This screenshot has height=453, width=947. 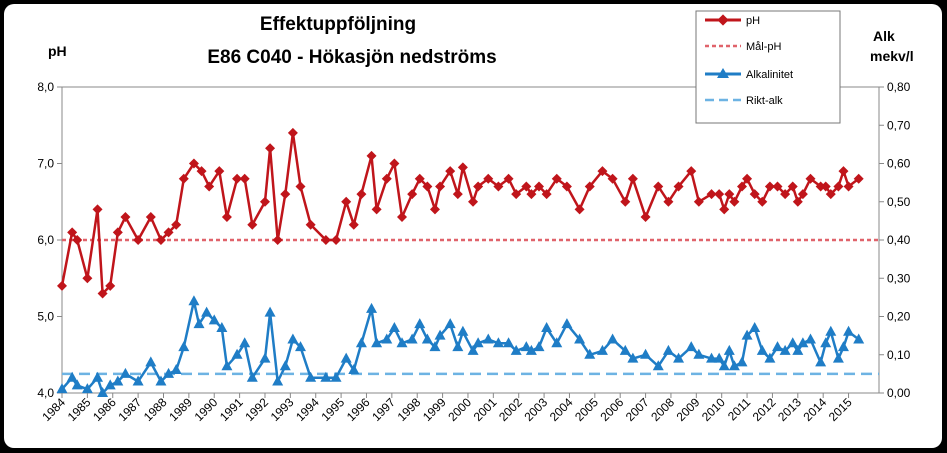 I want to click on x-tick-label: 1987, so click(x=129, y=409).